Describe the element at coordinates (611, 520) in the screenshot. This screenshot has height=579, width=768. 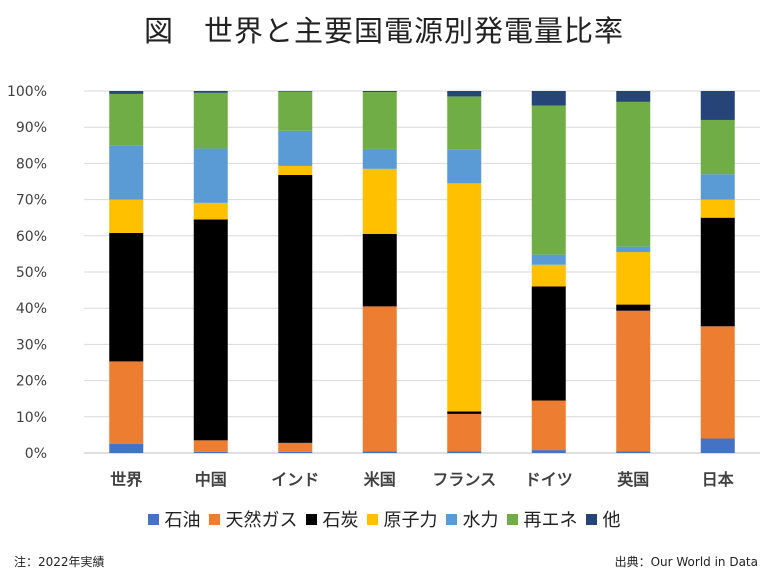
I see `legend-label: 他` at that location.